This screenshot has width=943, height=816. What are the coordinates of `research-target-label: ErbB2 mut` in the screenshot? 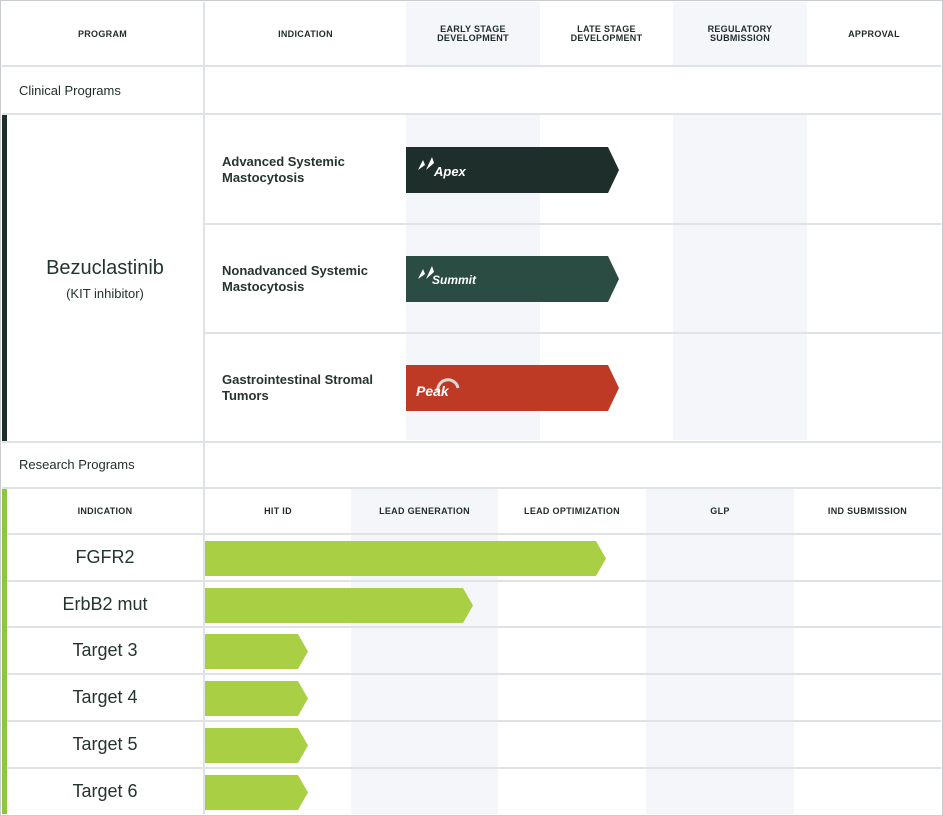 It's located at (105, 604).